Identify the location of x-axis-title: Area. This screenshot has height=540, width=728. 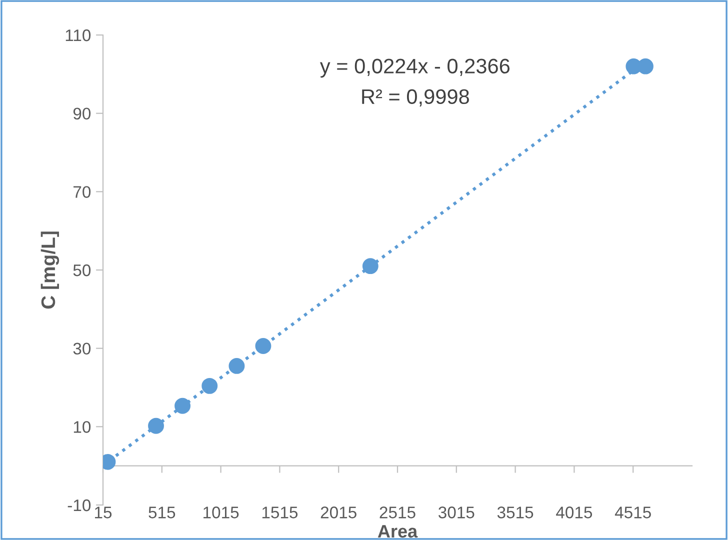
(398, 531).